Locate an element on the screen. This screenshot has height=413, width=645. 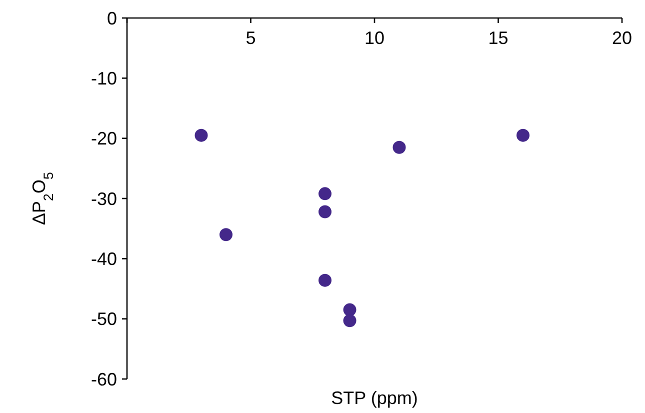
x-tick-label: 20 is located at coordinates (622, 38).